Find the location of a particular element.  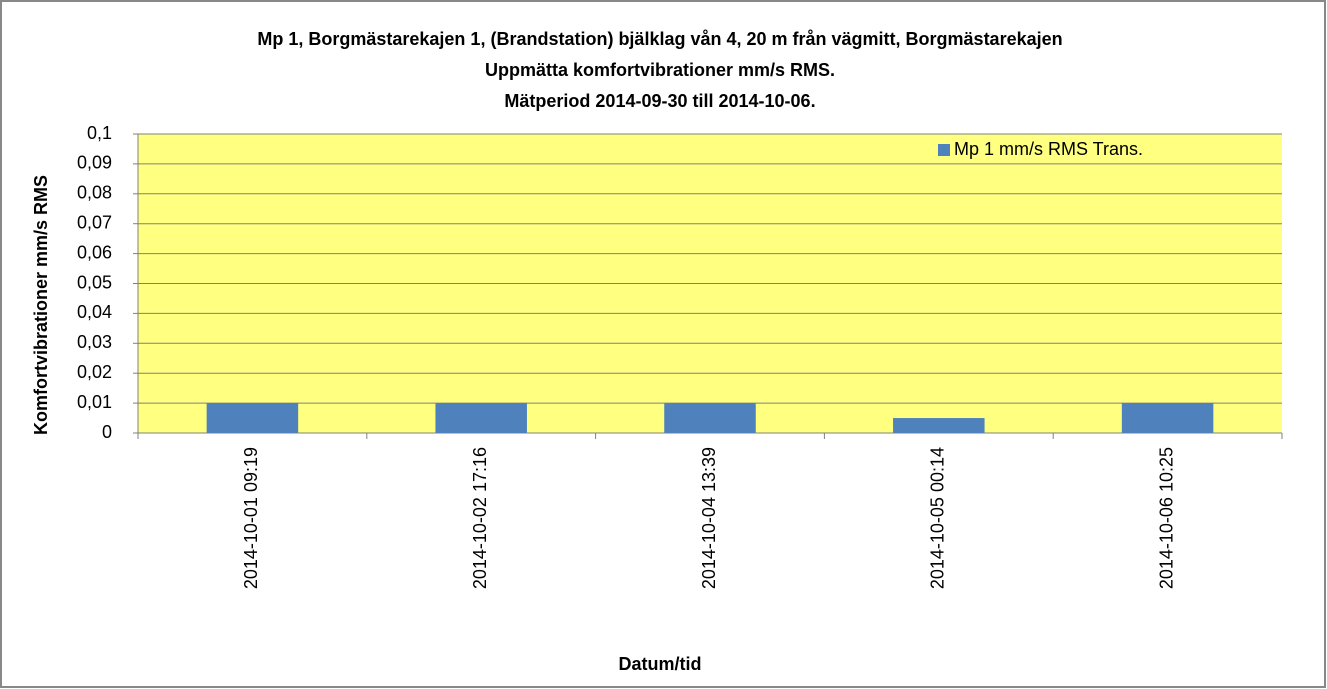

y-tick-label: 0,08 is located at coordinates (94, 193).